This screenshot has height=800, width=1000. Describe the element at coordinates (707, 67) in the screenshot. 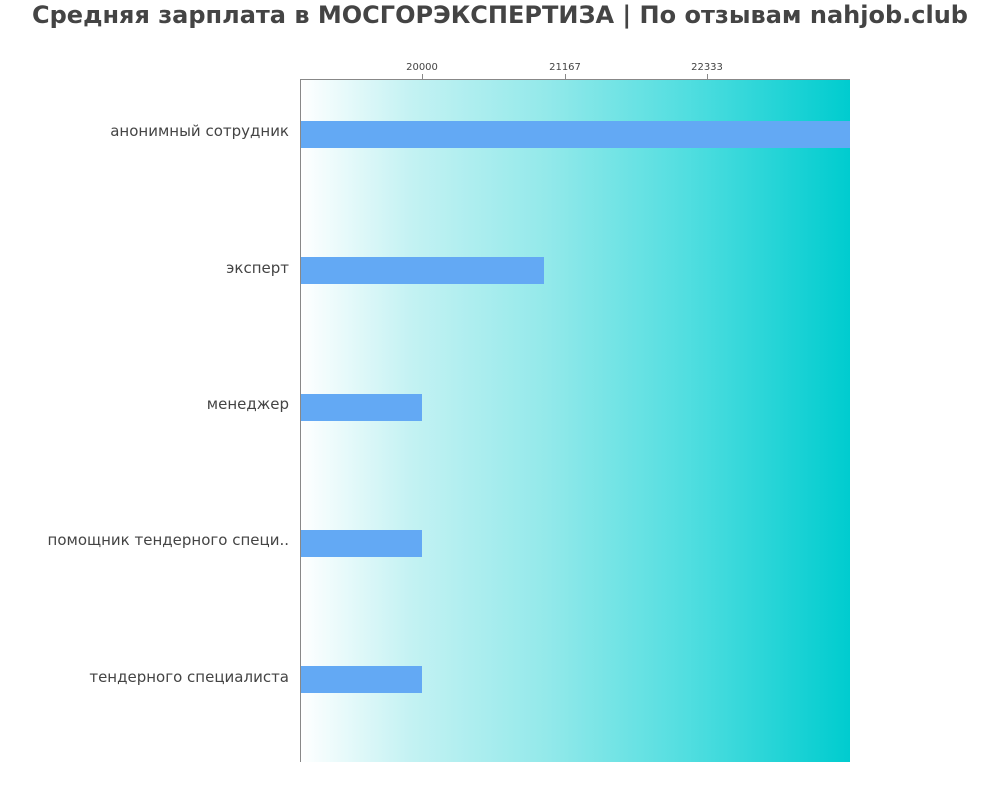

I see `x-tick-label: 22333` at that location.